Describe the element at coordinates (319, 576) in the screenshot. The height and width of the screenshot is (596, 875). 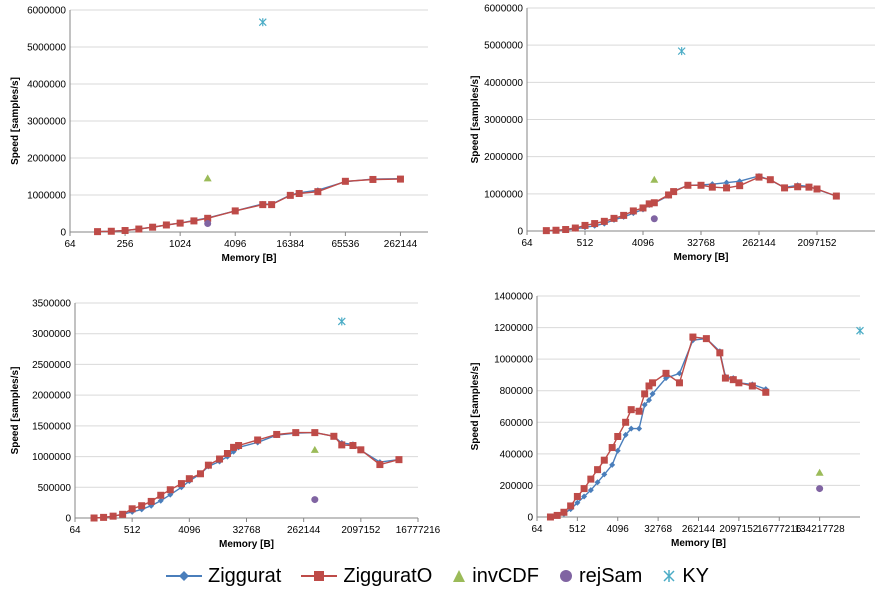
I see `legend-marker-zigguratO-icon` at that location.